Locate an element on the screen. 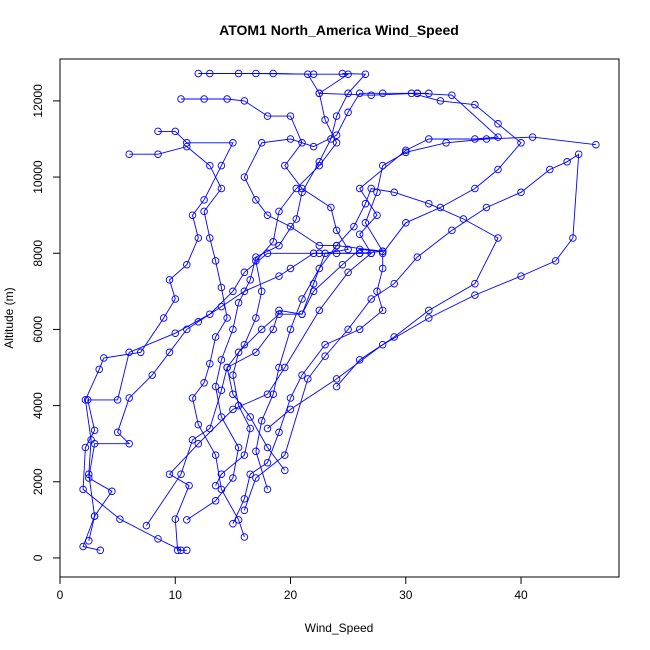 This screenshot has width=650, height=650. x-tick-label: 30 is located at coordinates (406, 595).